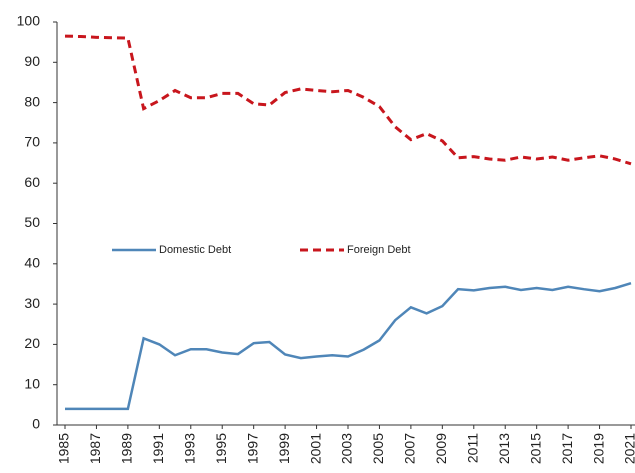 The image size is (635, 473). I want to click on y-tick-label: 70, so click(32, 142).